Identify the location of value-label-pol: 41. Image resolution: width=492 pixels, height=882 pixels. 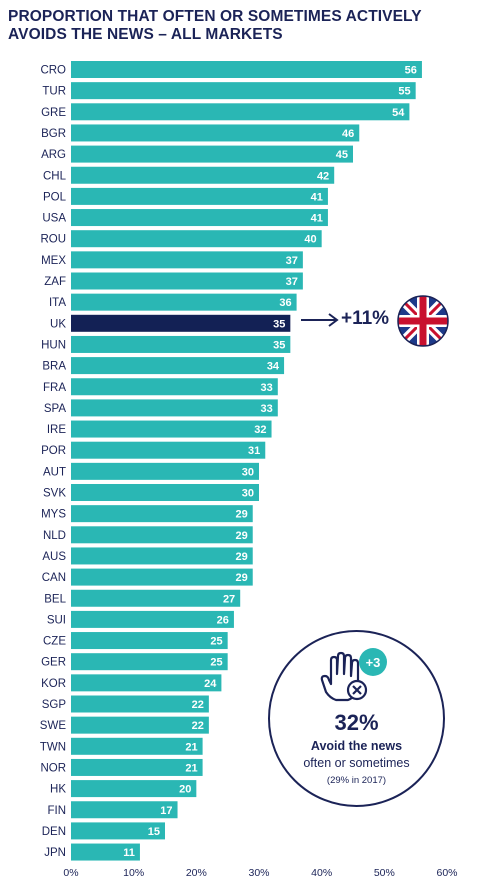
(317, 197).